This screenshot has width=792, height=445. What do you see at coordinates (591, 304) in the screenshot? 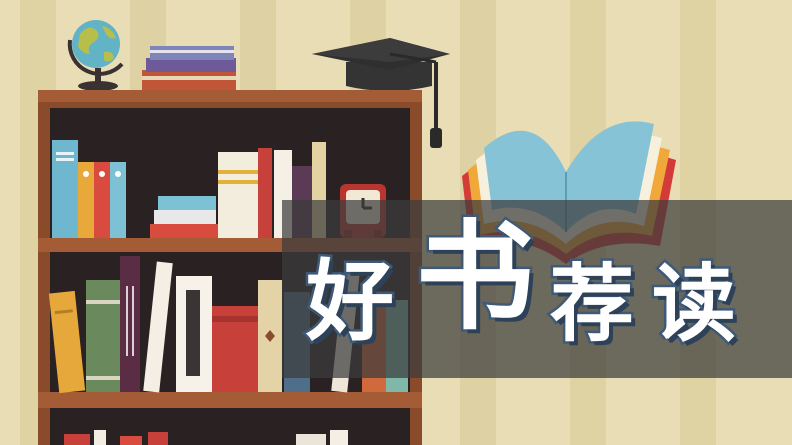
I see `title-char-3: 荐` at bounding box center [591, 304].